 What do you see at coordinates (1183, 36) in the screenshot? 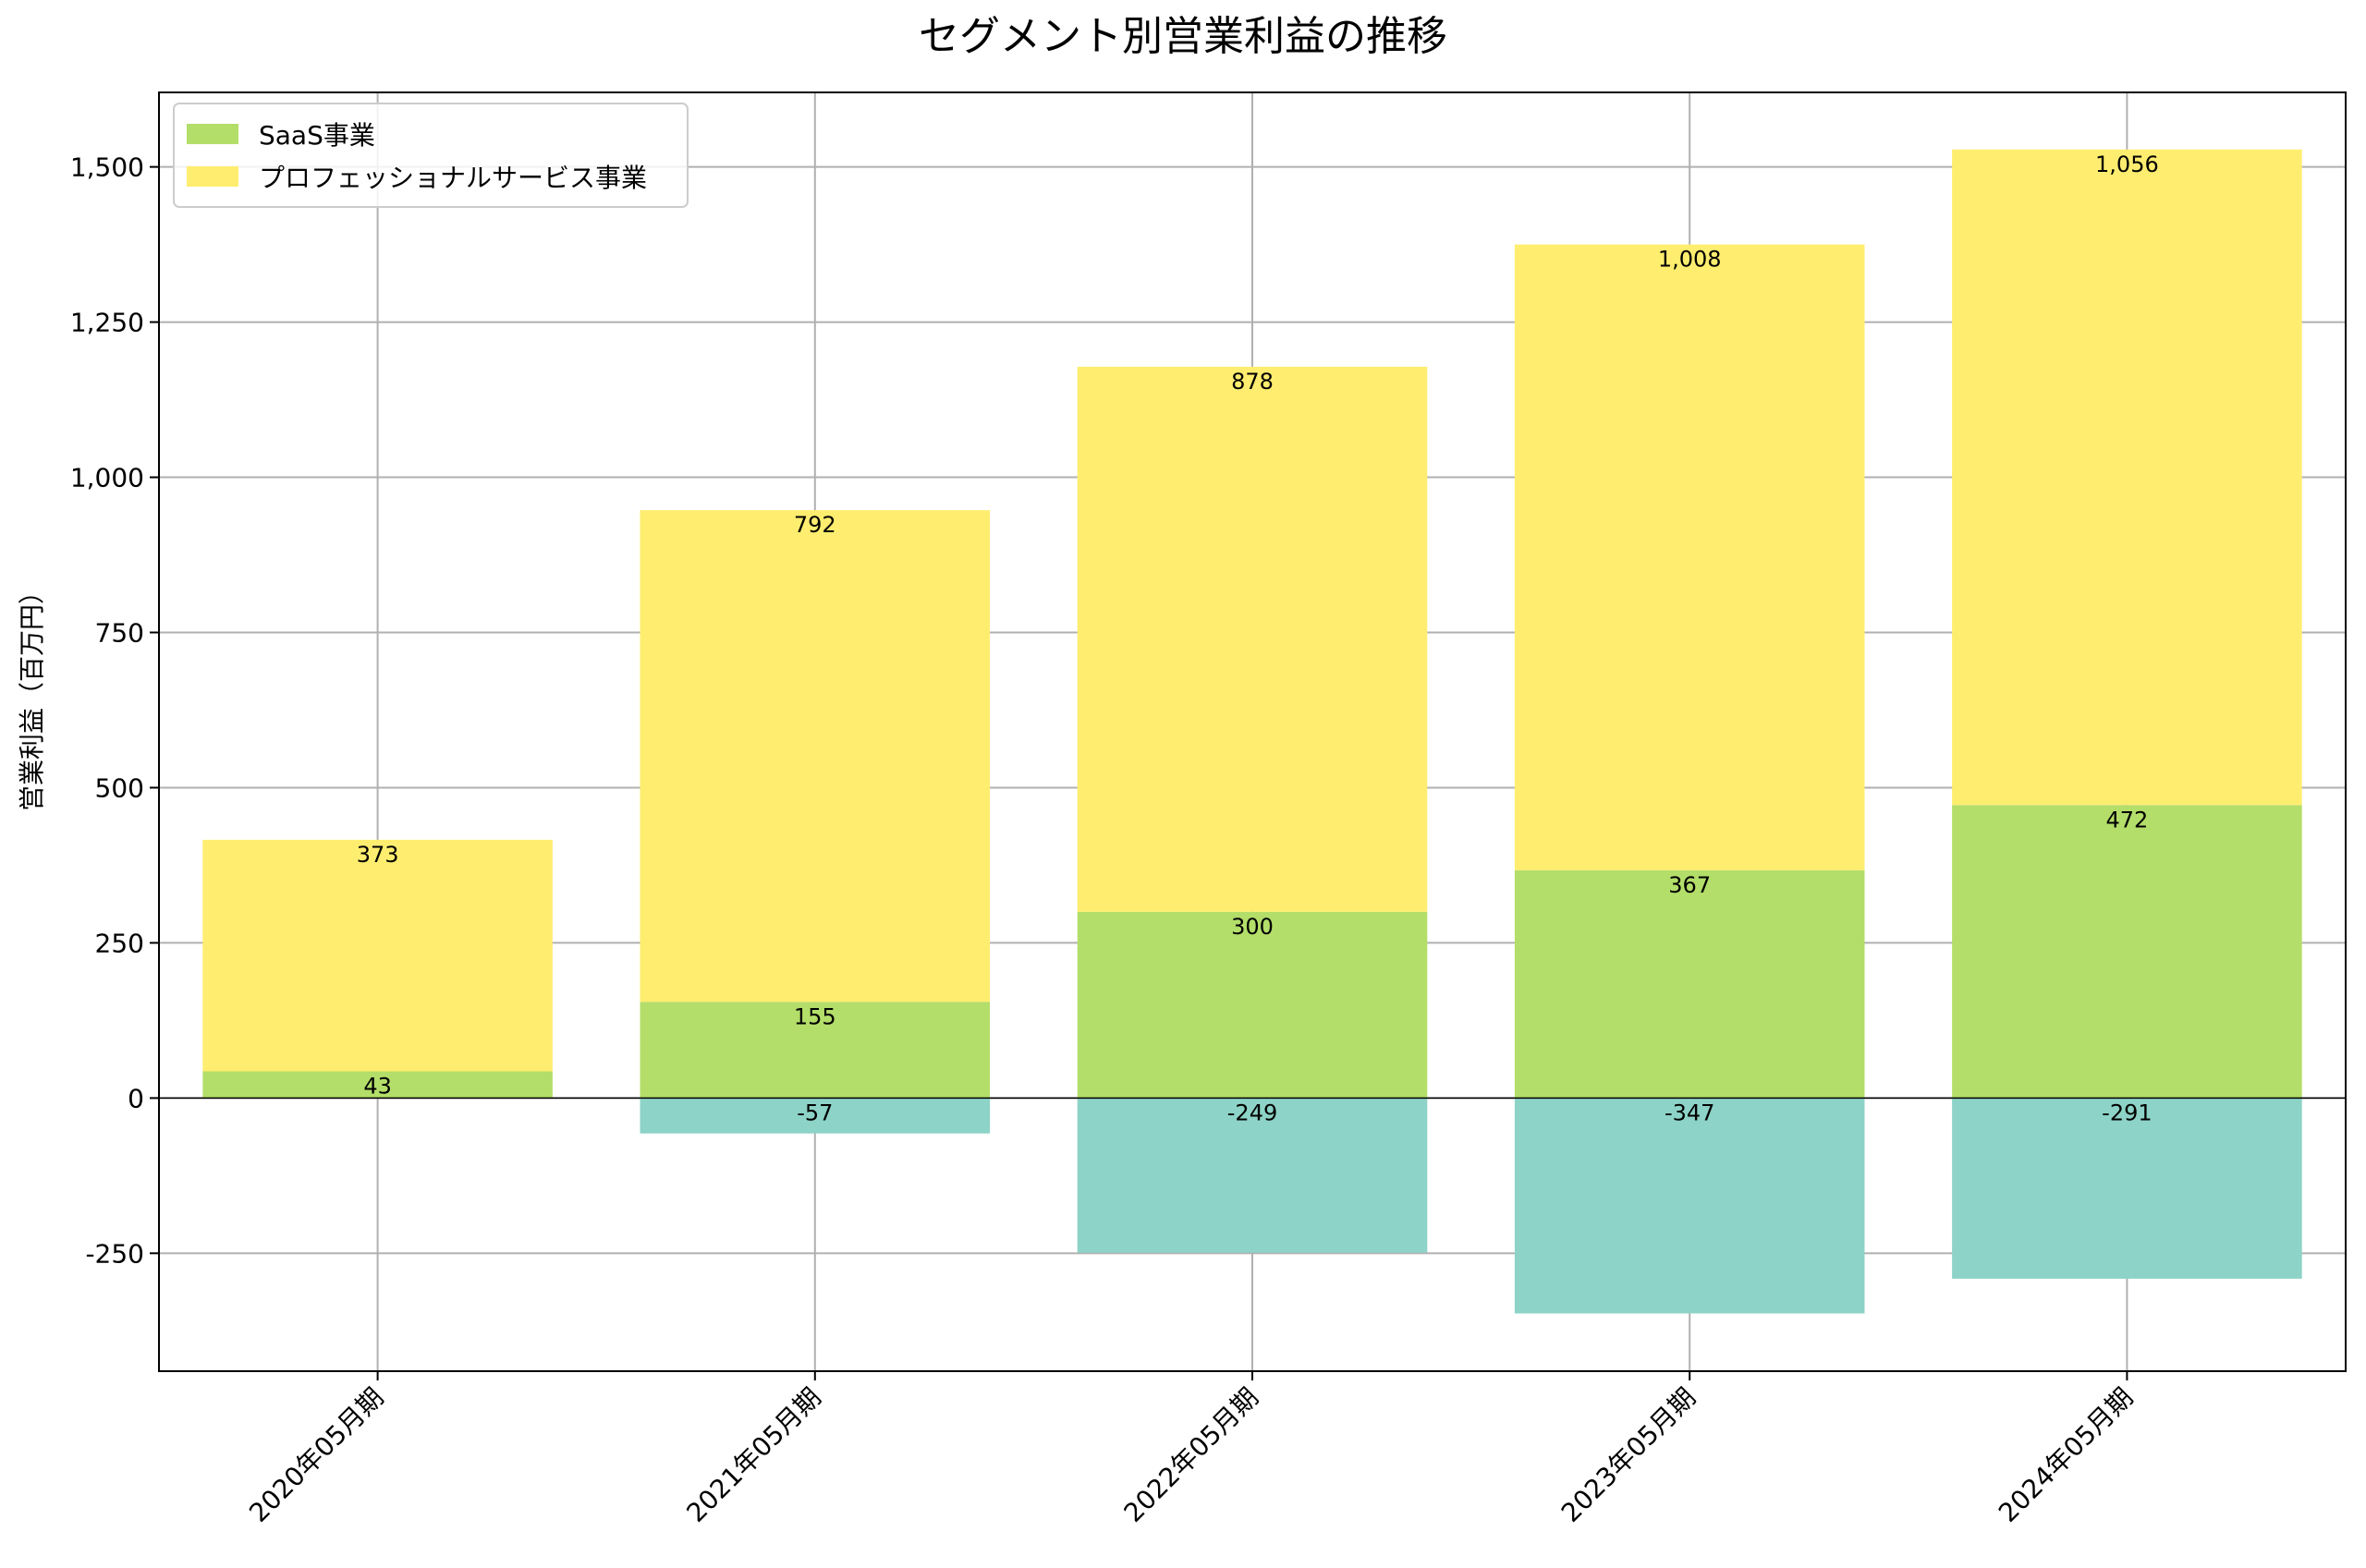
I see `chart-title: セグメント別営業利益の推移` at bounding box center [1183, 36].